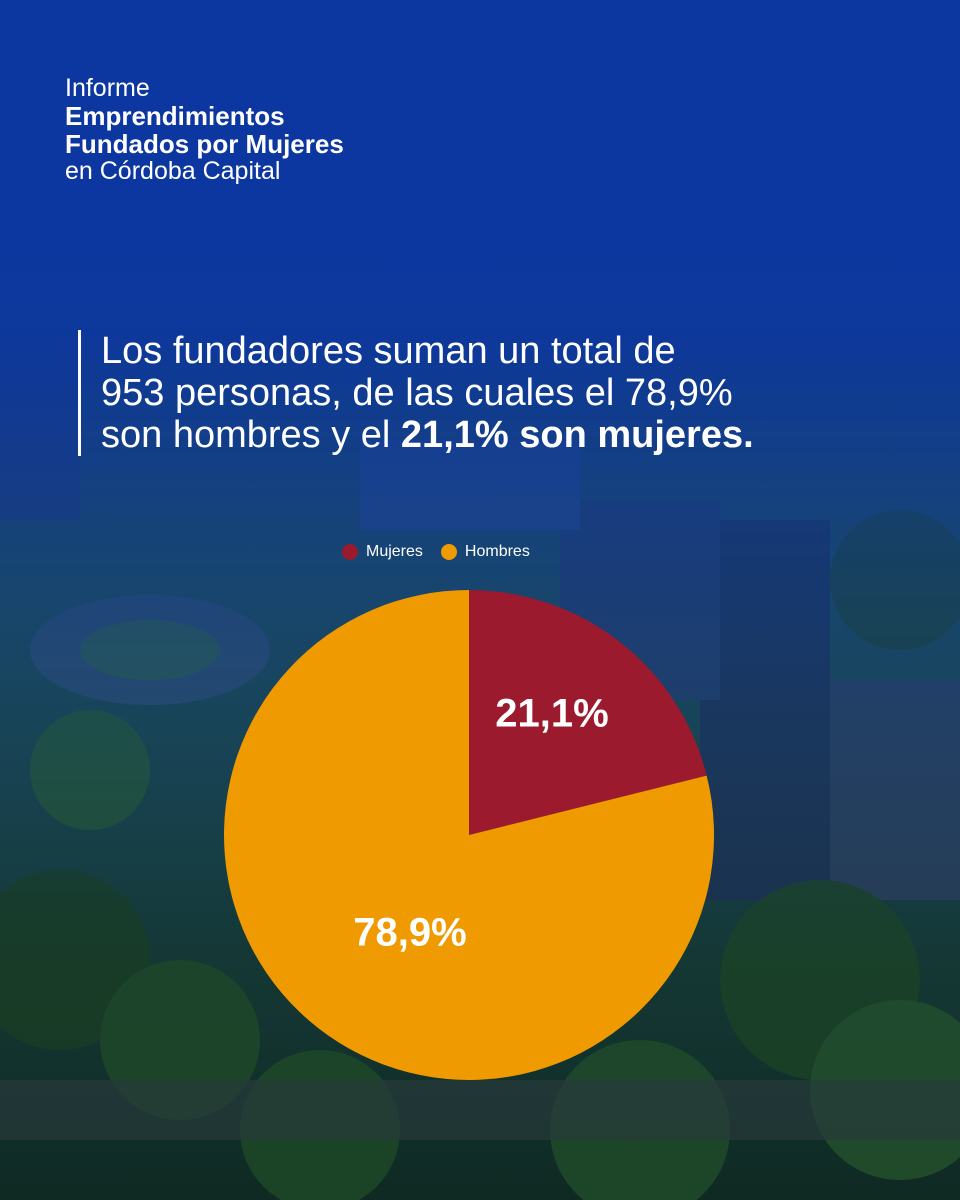 Image resolution: width=960 pixels, height=1200 pixels. I want to click on headline-line-1: Los fundadores suman un total de, so click(388, 351).